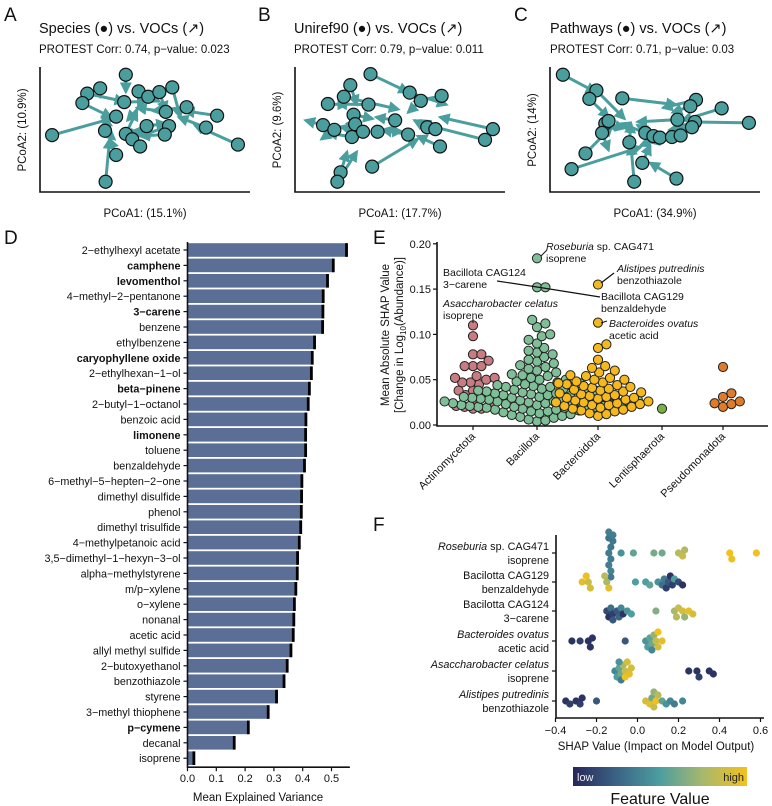  Describe the element at coordinates (379, 525) in the screenshot. I see `panel-letter: F` at that location.